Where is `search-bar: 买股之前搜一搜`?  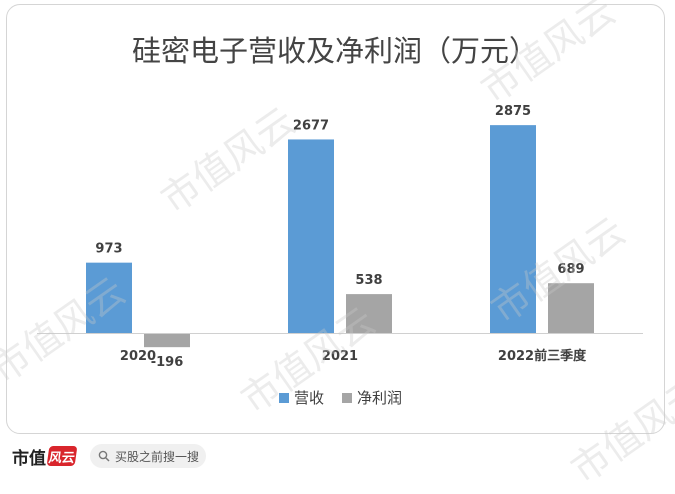 search-bar: 买股之前搜一搜 is located at coordinates (148, 456).